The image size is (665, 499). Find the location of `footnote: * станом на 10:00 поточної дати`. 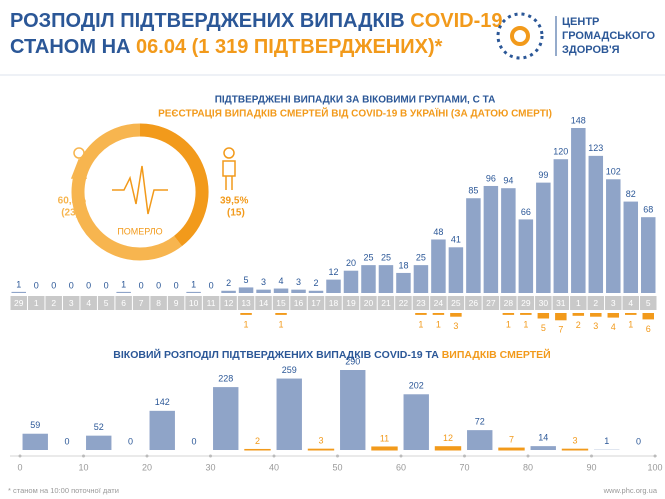

footnote: * станом на 10:00 поточної дати is located at coordinates (63, 490).